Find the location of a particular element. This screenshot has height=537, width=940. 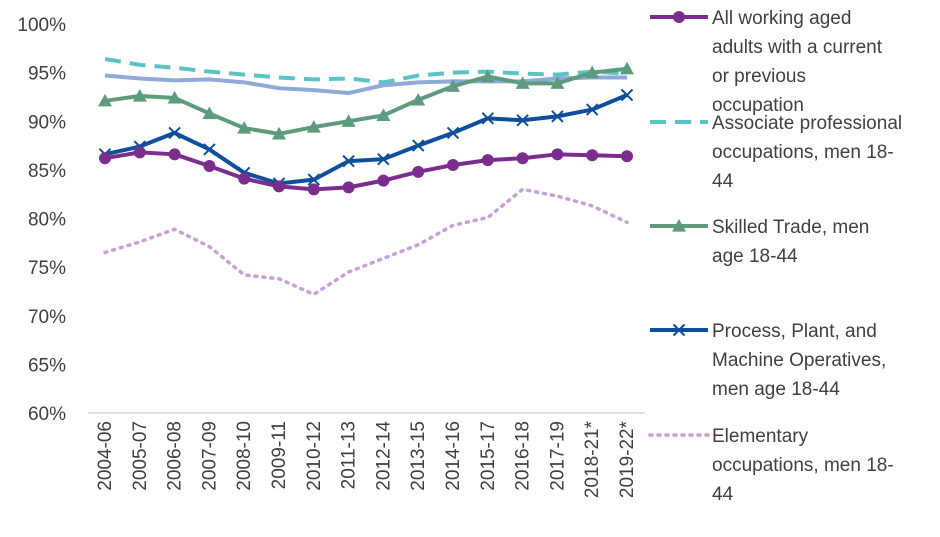

legend-label: Associate professional is located at coordinates (807, 123).